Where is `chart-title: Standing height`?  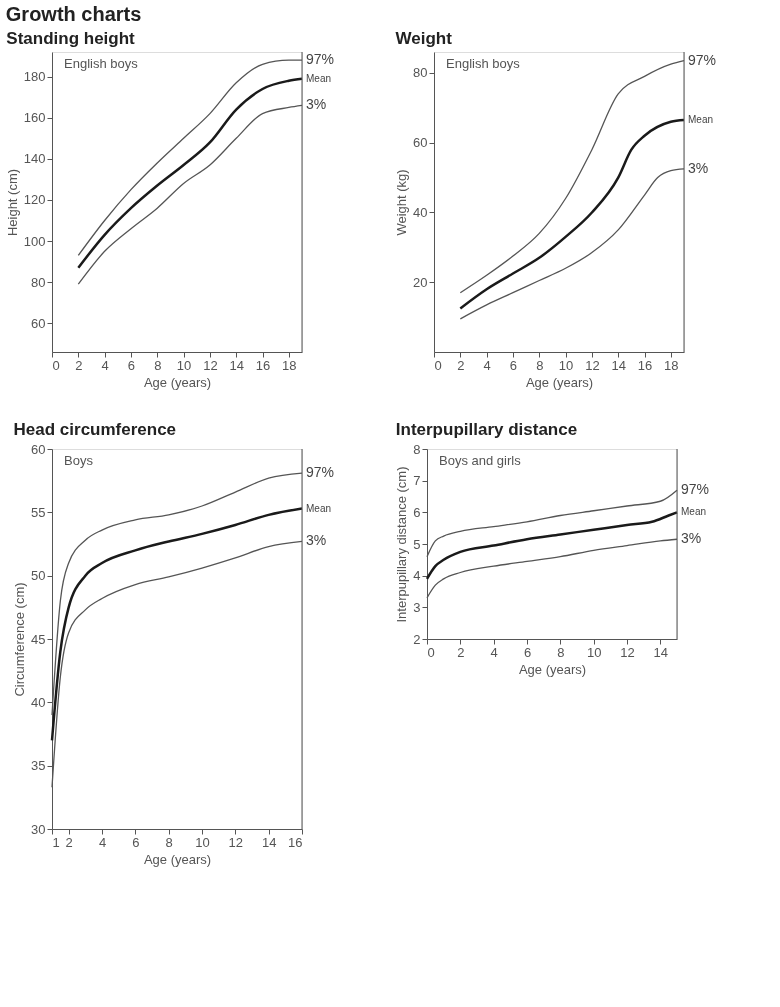 chart-title: Standing height is located at coordinates (71, 38).